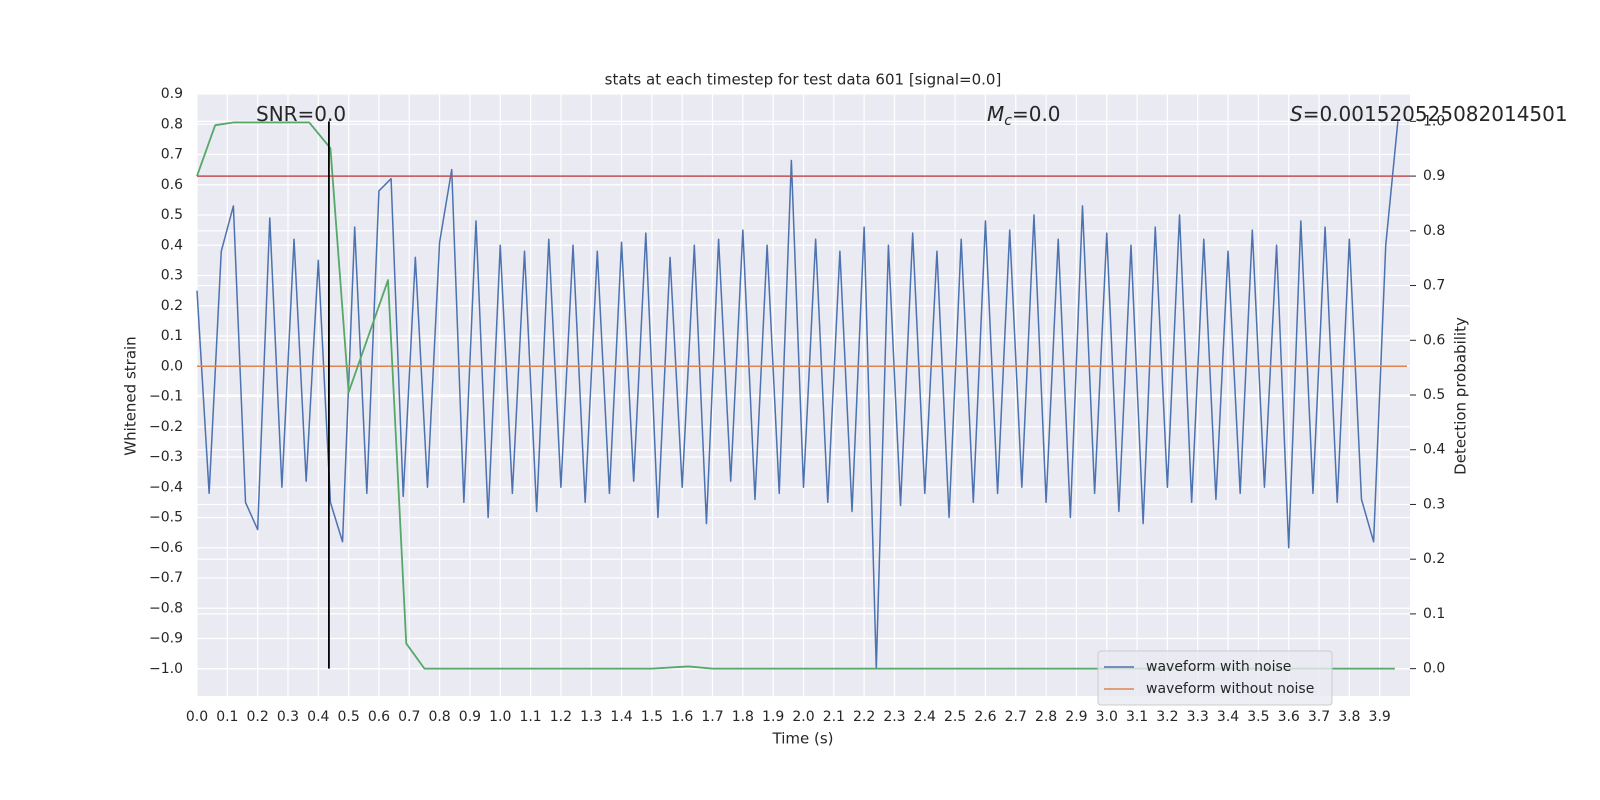 The width and height of the screenshot is (1600, 800). Describe the element at coordinates (172, 94) in the screenshot. I see `y-tick-label: 0.9` at that location.